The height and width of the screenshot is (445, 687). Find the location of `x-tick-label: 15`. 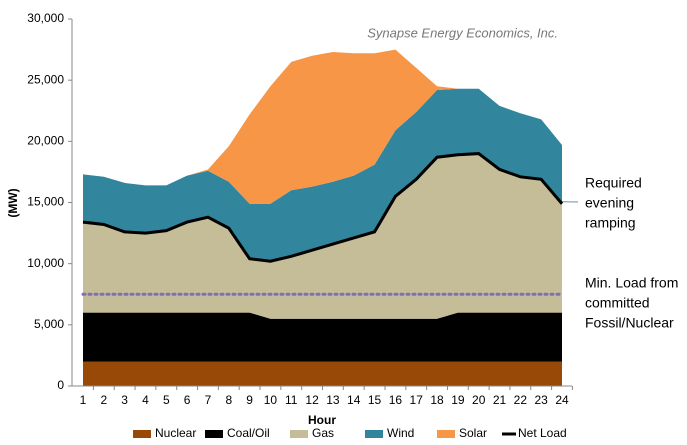

x-tick-label: 15 is located at coordinates (375, 400).